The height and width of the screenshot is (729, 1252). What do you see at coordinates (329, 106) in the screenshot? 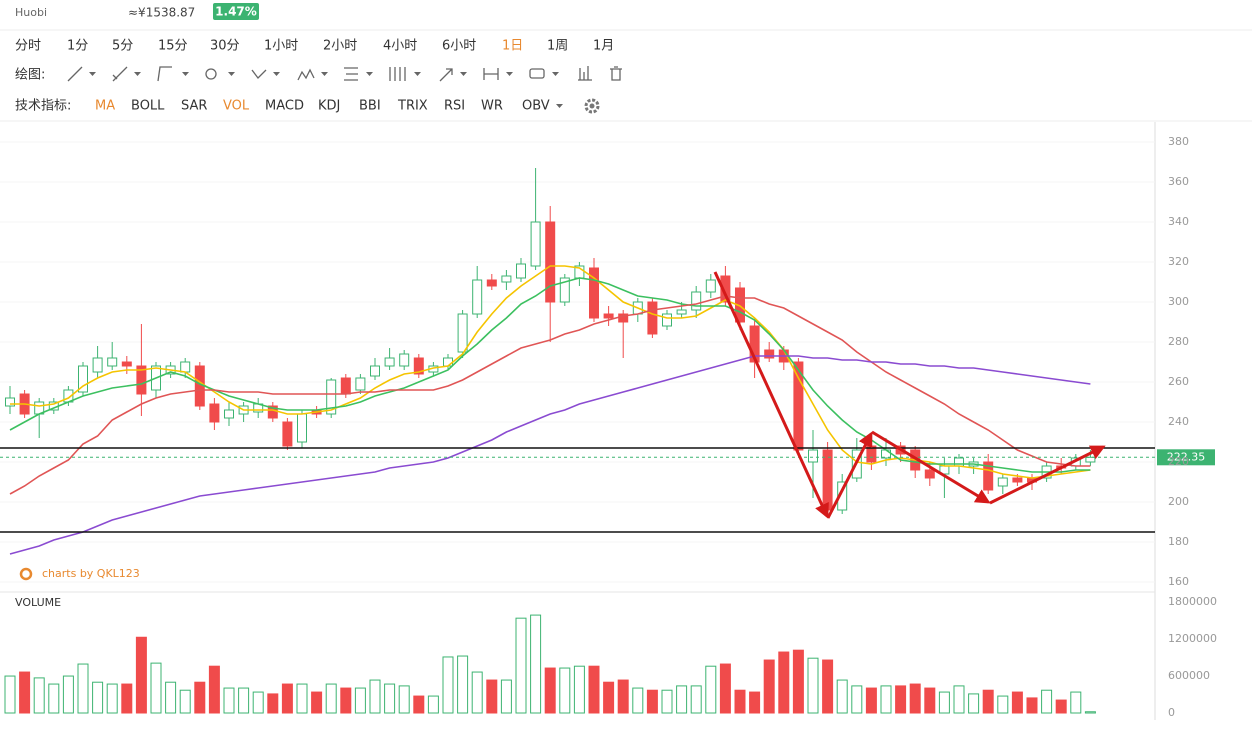
I see `indicator: KDJ` at bounding box center [329, 106].